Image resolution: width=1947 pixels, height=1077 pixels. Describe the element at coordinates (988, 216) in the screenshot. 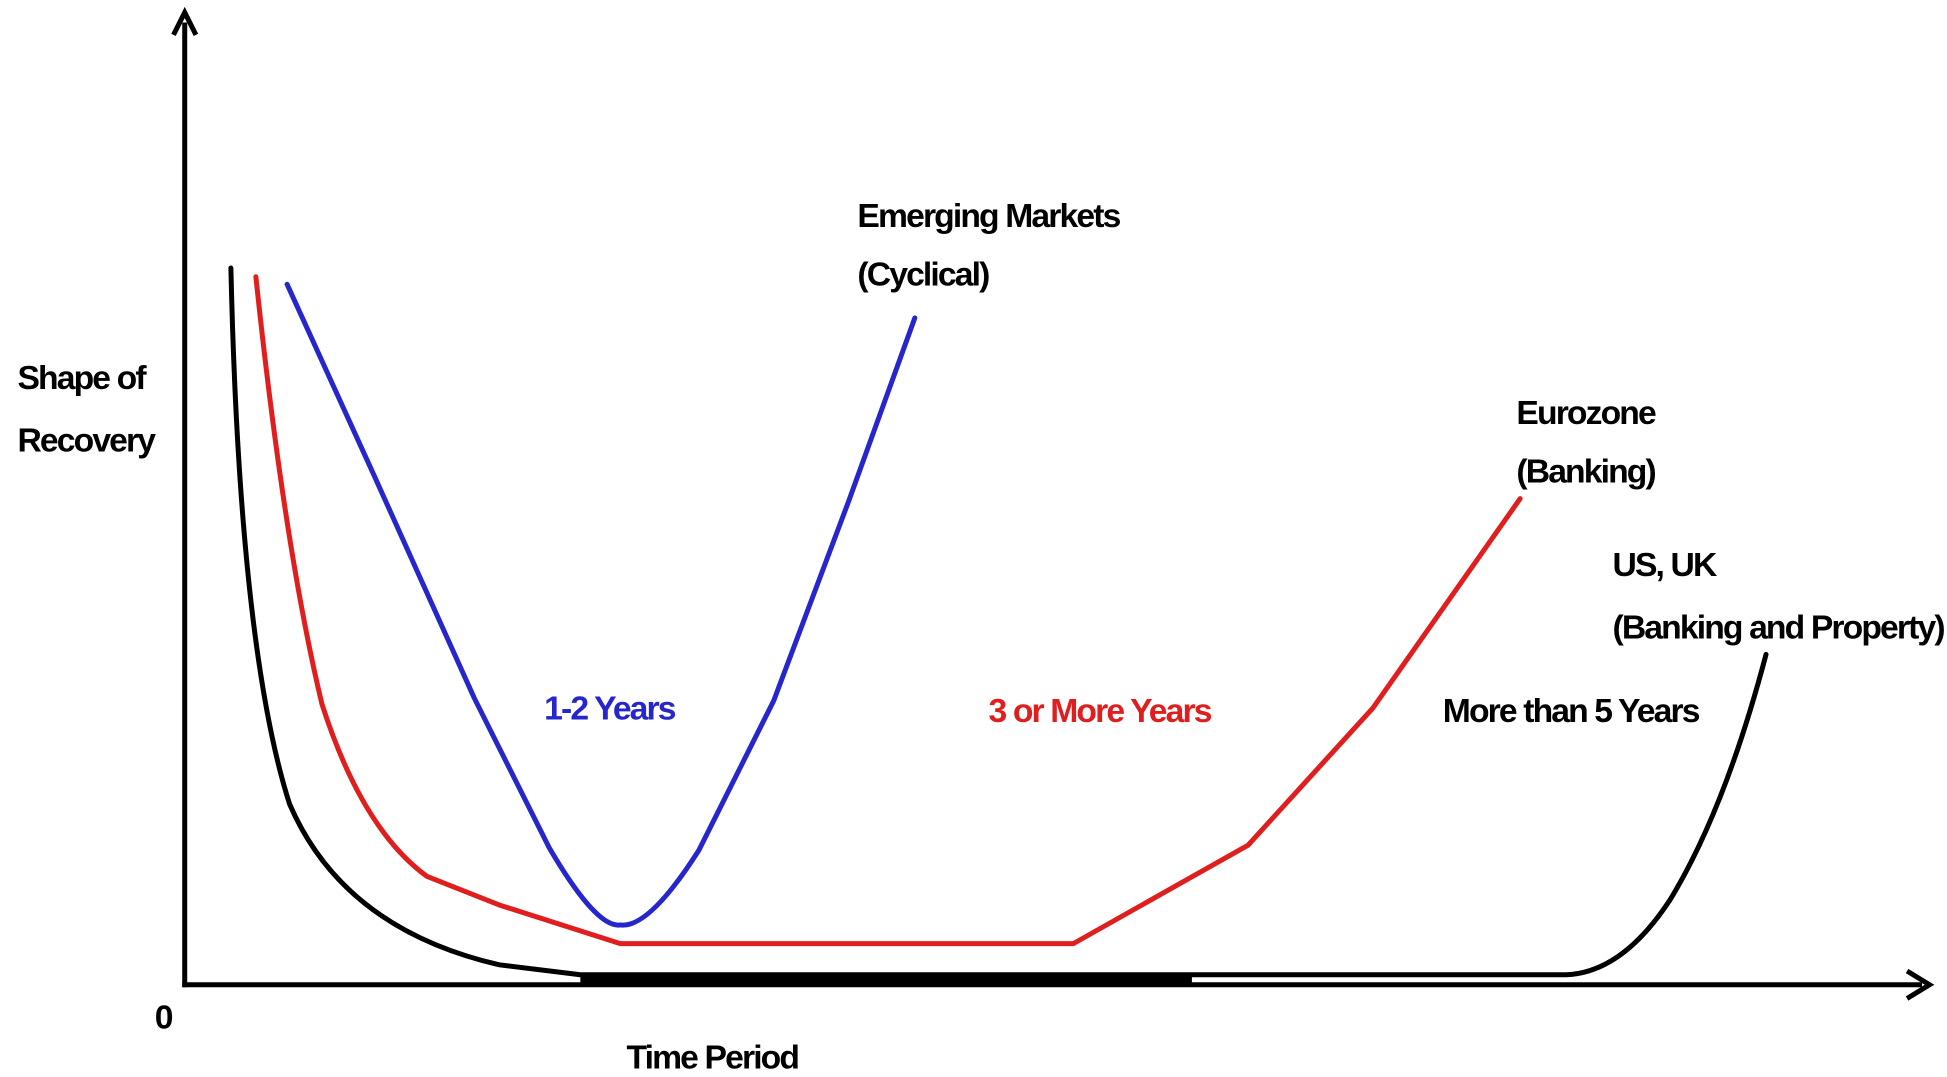

I see `curve-label: Emerging Markets` at that location.